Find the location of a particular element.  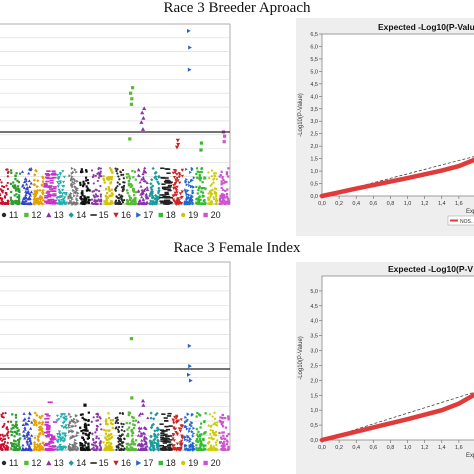

legend-label: 13 is located at coordinates (59, 215).